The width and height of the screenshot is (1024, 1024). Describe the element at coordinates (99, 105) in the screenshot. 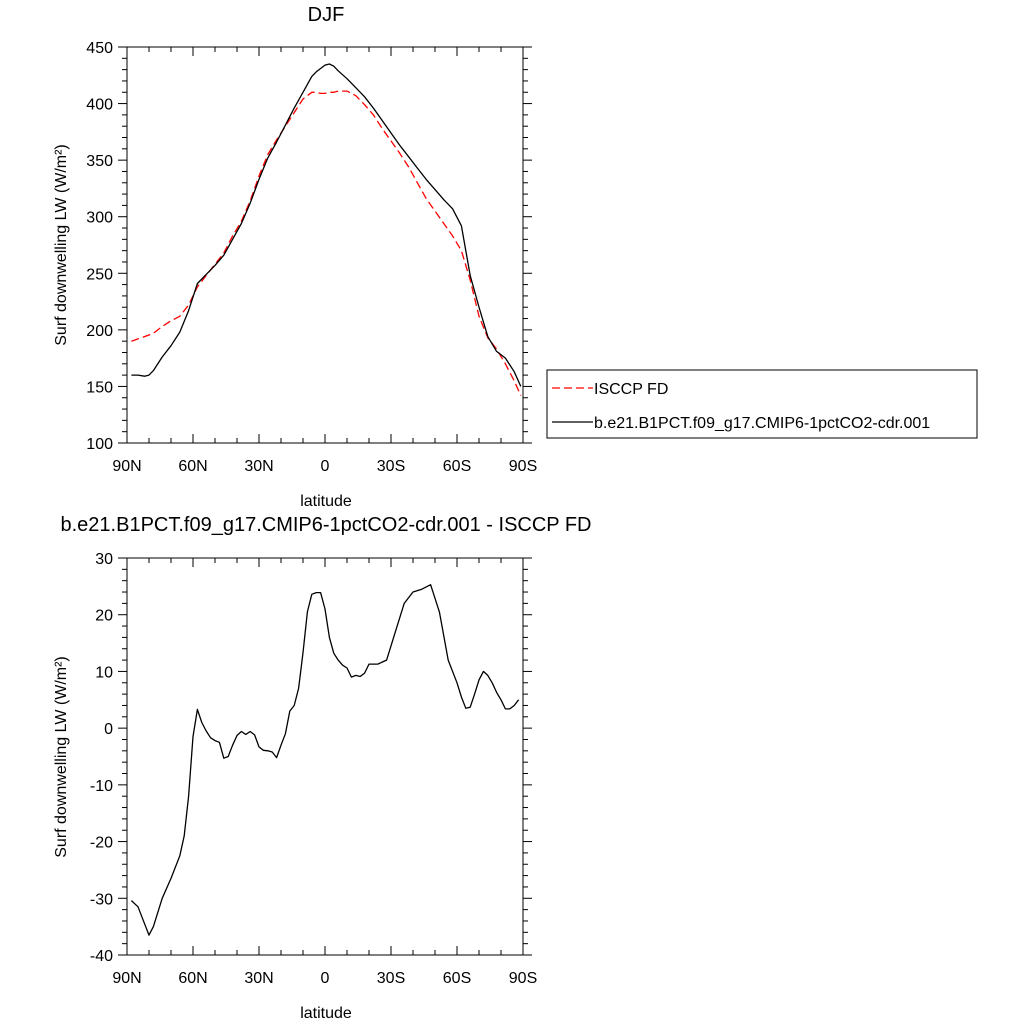

I see `top-y-tick-label: 400` at that location.